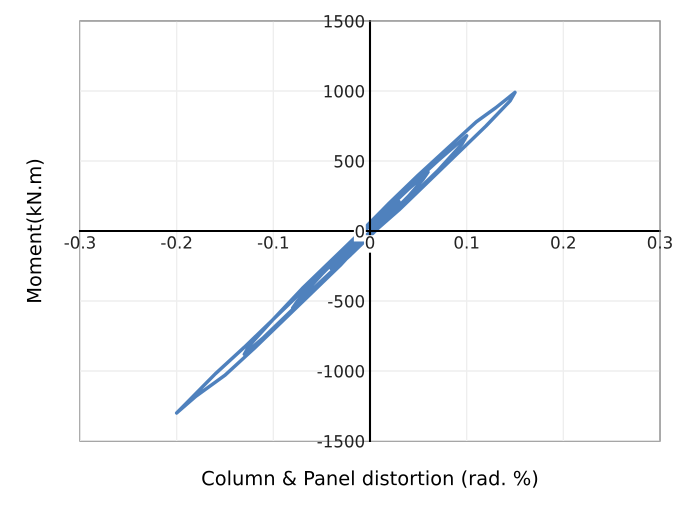 The image size is (689, 513). What do you see at coordinates (273, 242) in the screenshot?
I see `x-tick-label: -0.1` at bounding box center [273, 242].